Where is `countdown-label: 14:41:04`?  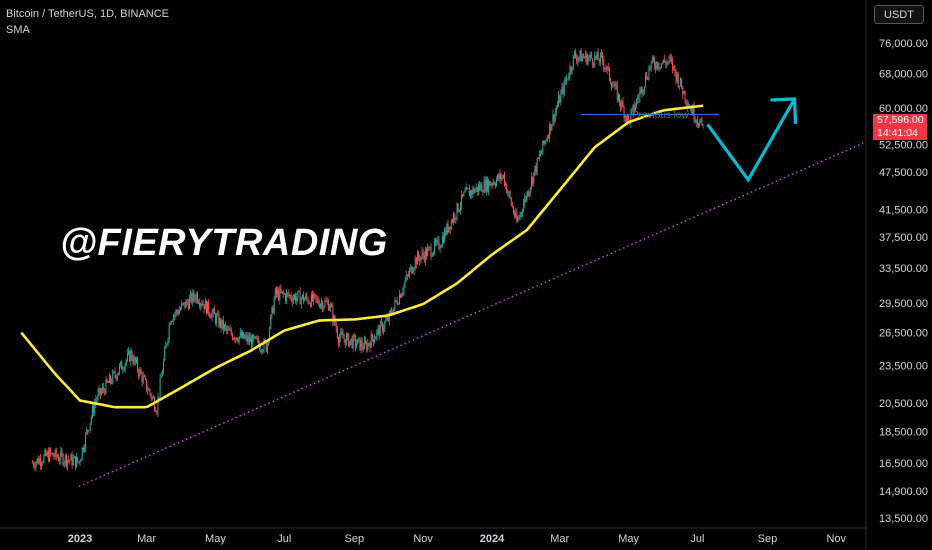 countdown-label: 14:41:04 is located at coordinates (900, 133).